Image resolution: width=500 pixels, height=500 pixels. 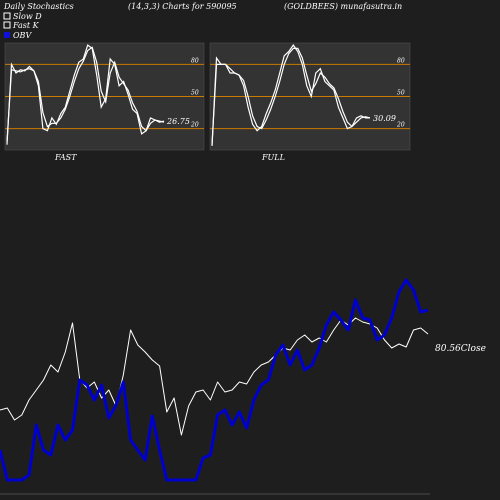 What do you see at coordinates (178, 121) in the screenshot?
I see `last-value-label: 26.75` at bounding box center [178, 121].